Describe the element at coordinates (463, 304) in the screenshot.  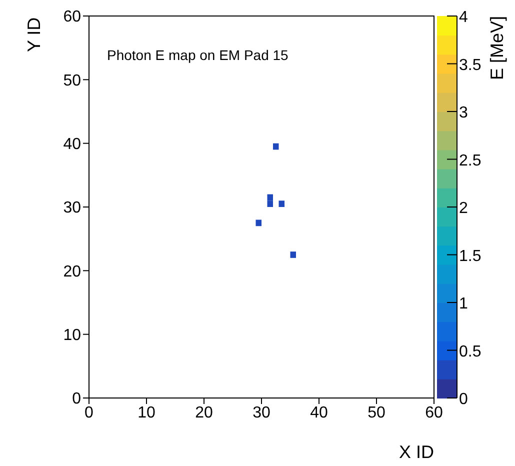
I see `color-bar-label: 1` at that location.